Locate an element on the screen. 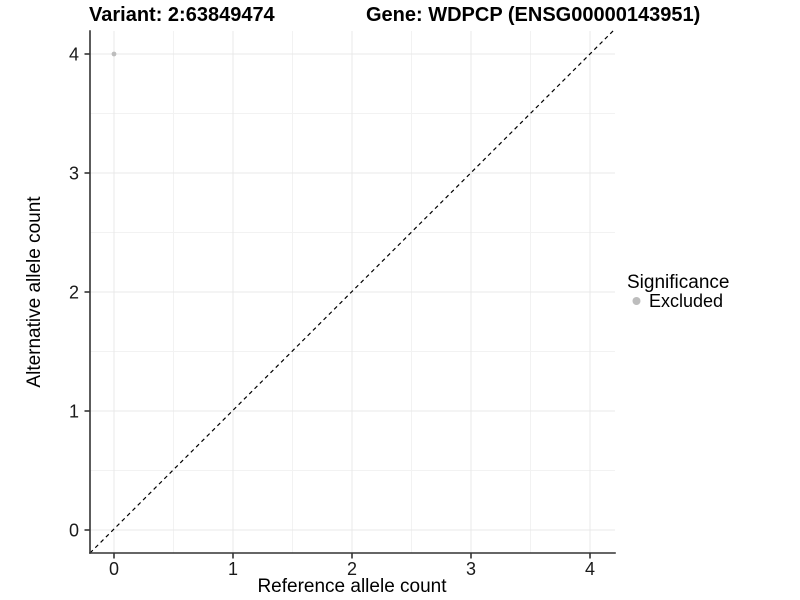  x-tick-label: 4 is located at coordinates (590, 569).